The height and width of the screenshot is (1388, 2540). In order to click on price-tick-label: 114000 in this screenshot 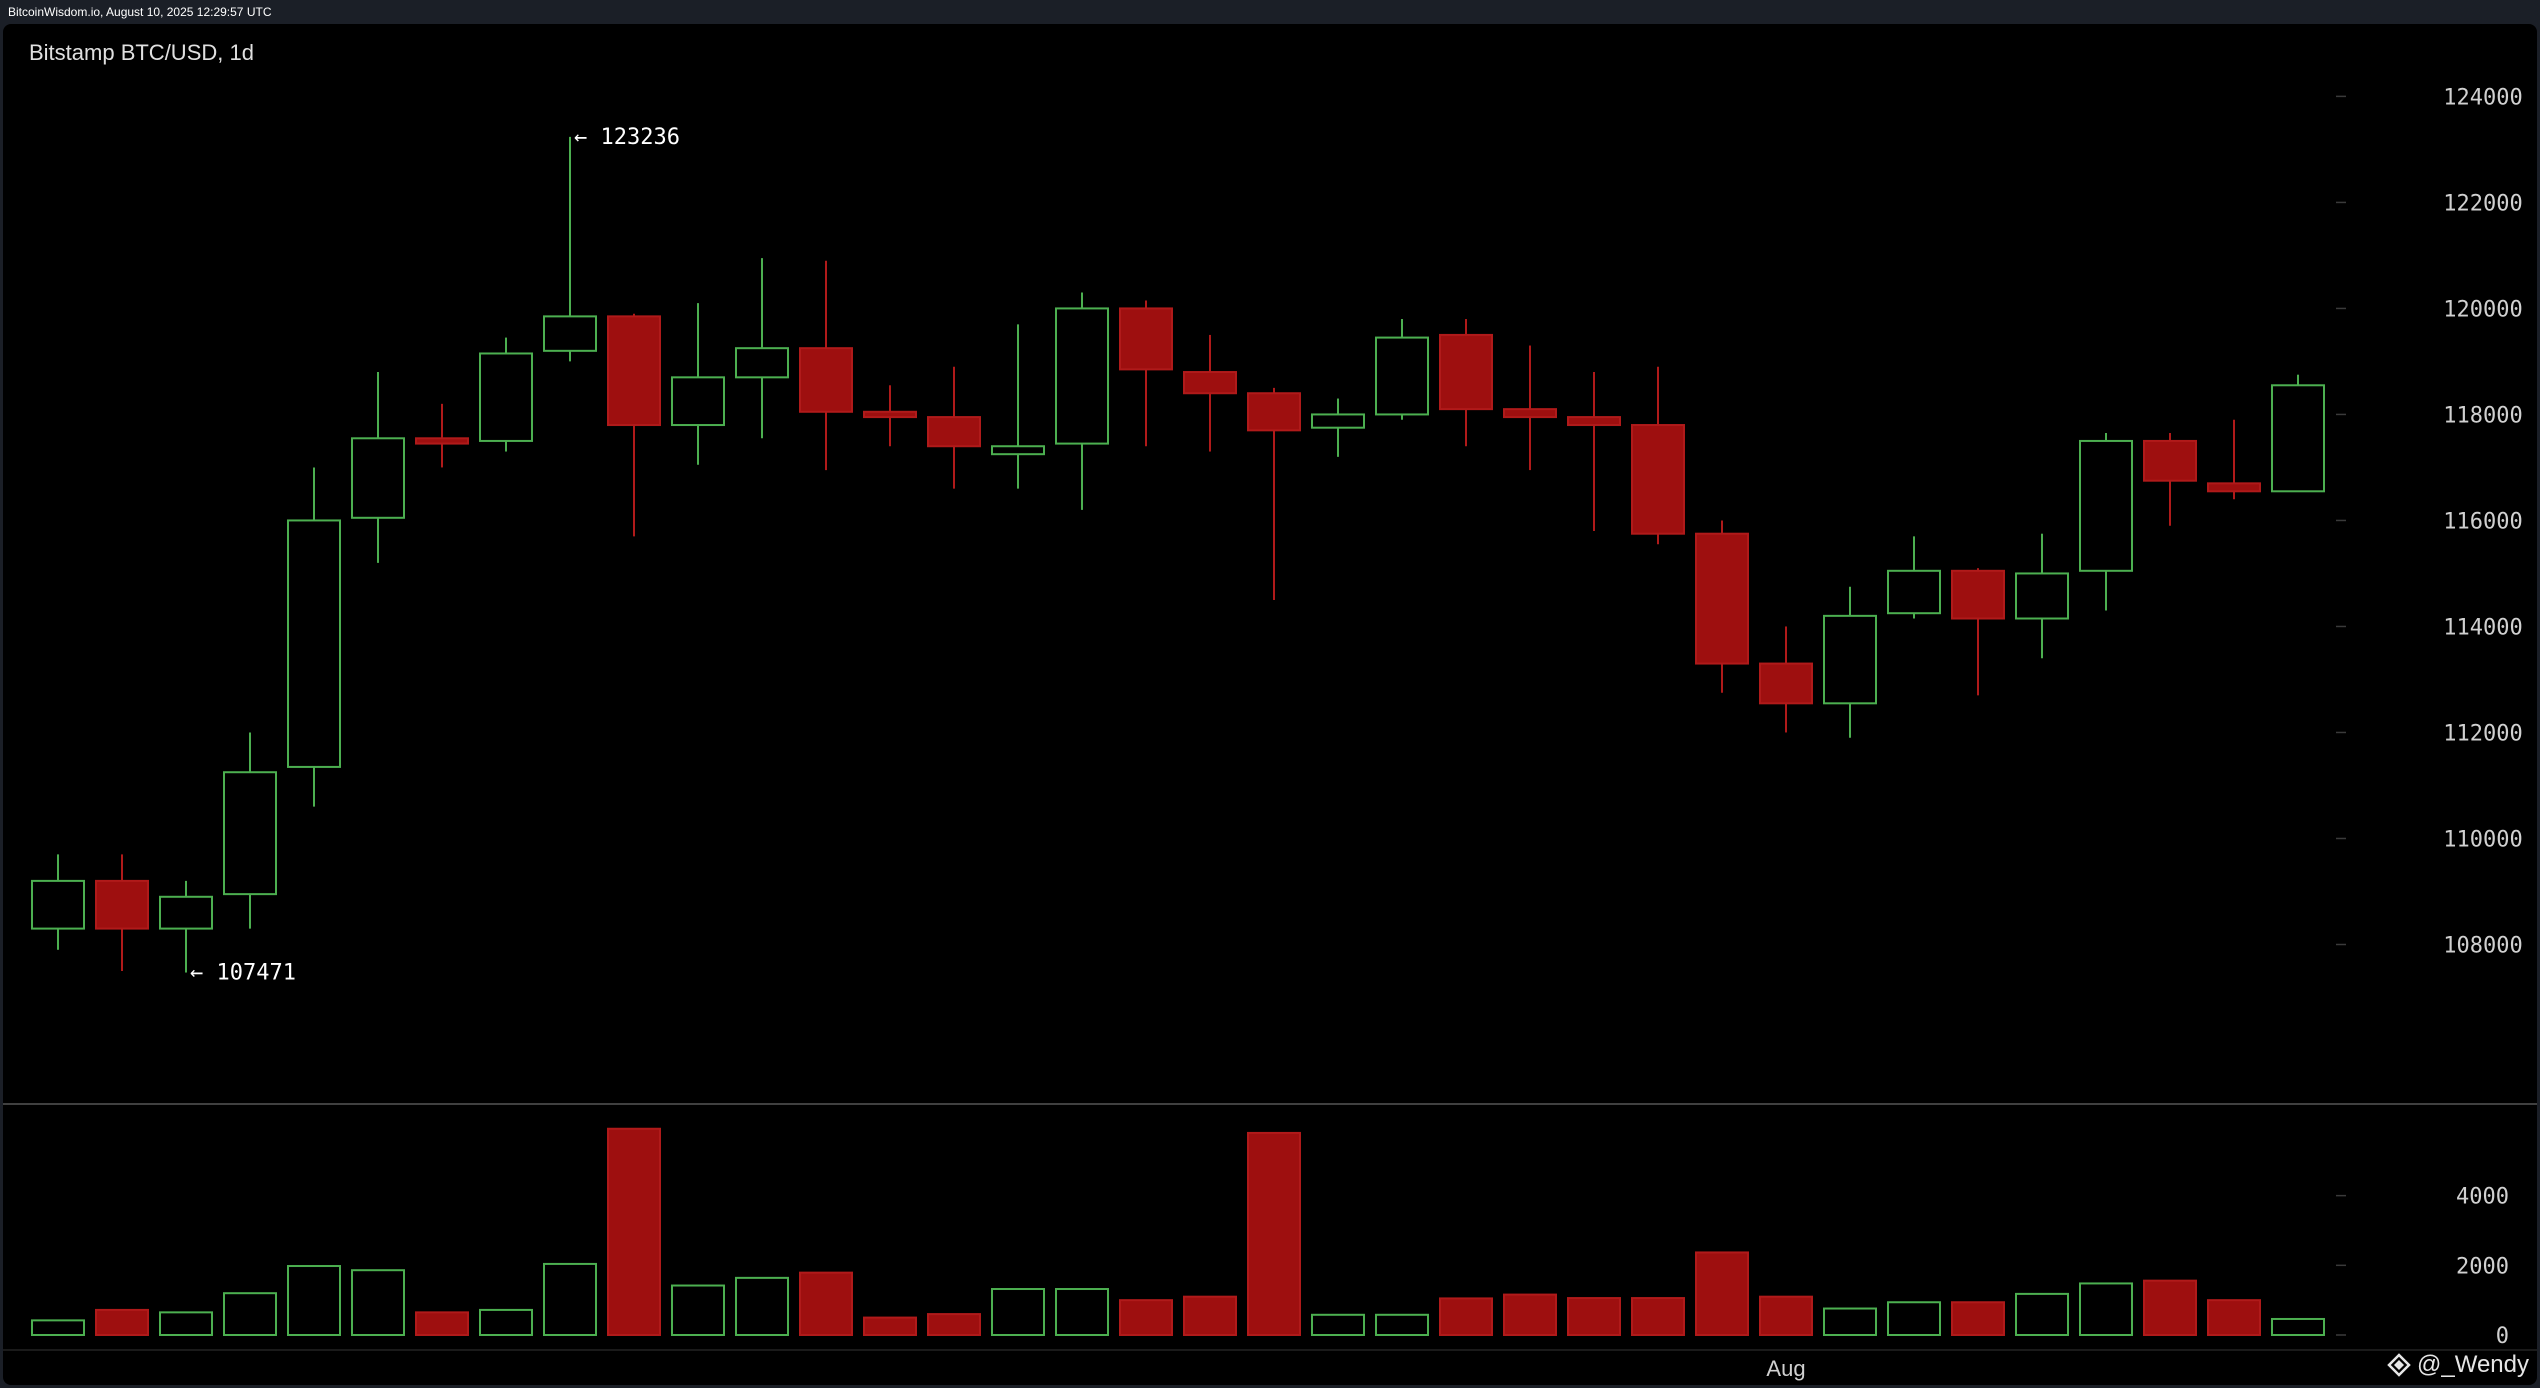, I will do `click(2482, 627)`.